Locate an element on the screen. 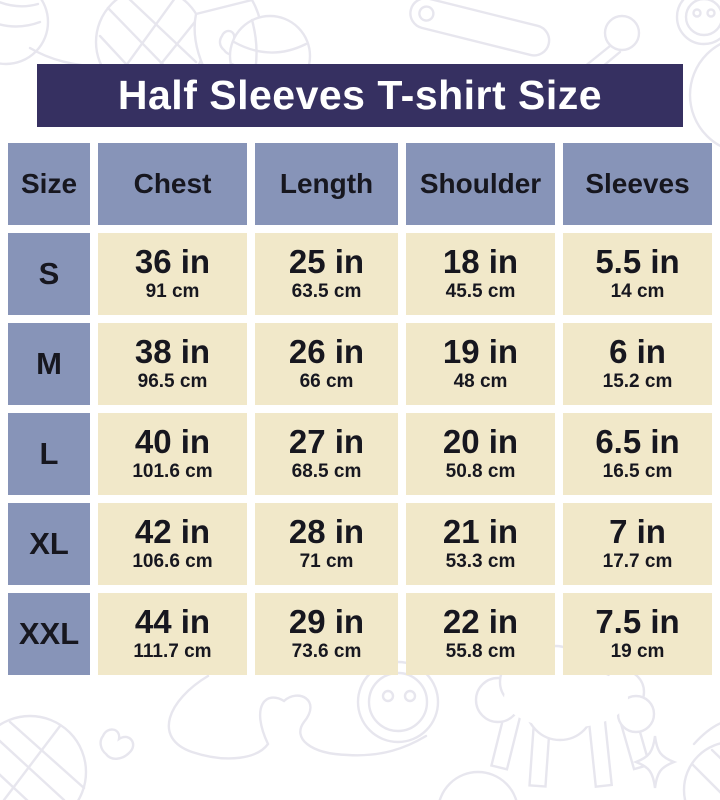 This screenshot has height=800, width=720. table-cell: 20 in 50.8 cm is located at coordinates (480, 454).